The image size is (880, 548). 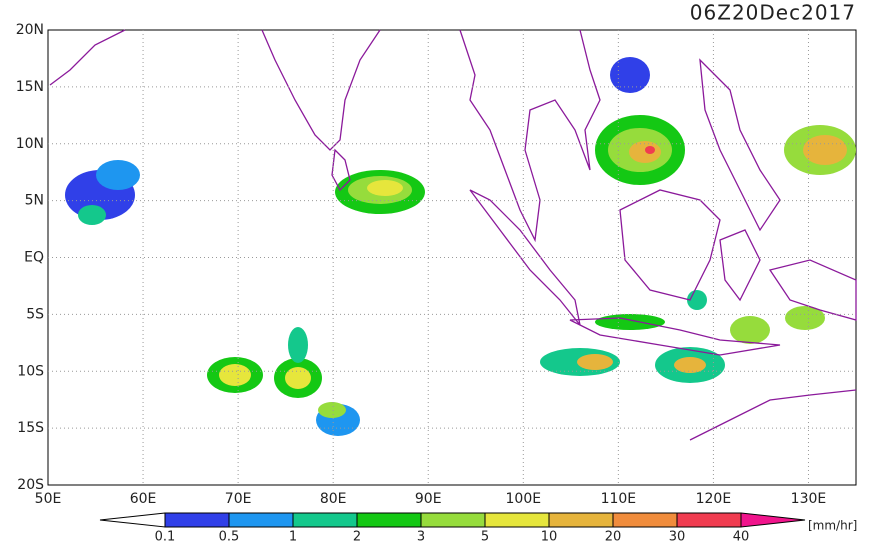 I want to click on y-tick-label: 20N, so click(x=30, y=30).